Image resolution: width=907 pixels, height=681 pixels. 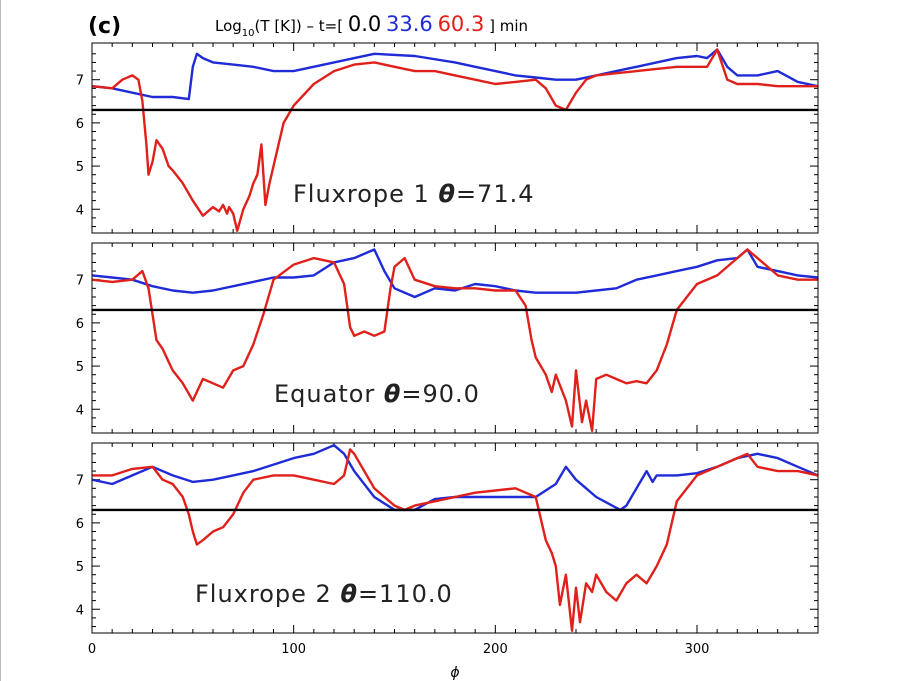 I want to click on header-suffix: ] min, so click(x=508, y=26).